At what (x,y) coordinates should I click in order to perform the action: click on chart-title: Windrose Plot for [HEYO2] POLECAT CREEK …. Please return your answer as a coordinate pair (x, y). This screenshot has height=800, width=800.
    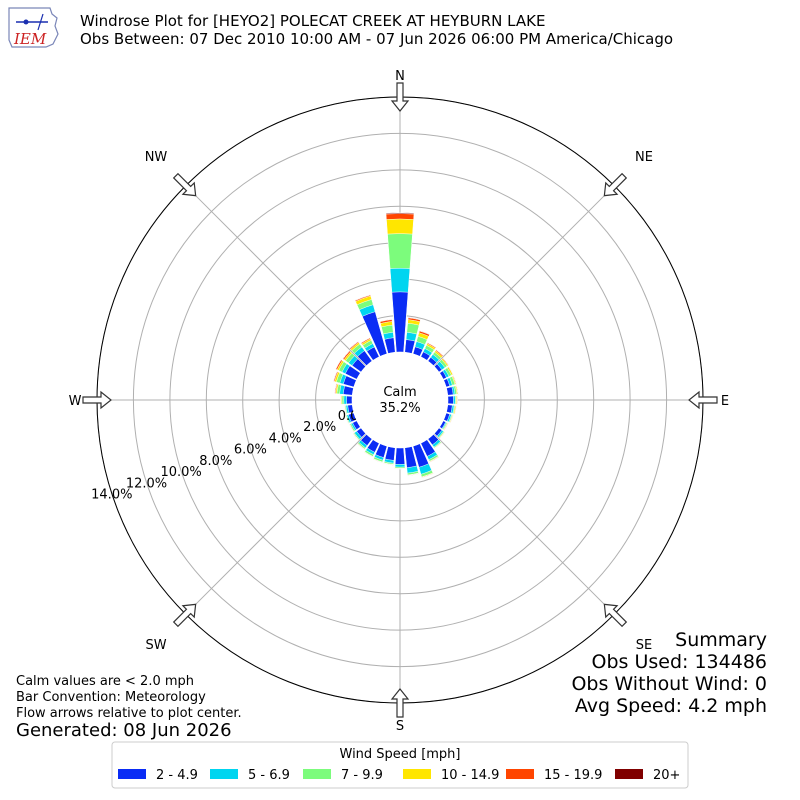
    Looking at the image, I should click on (312, 21).